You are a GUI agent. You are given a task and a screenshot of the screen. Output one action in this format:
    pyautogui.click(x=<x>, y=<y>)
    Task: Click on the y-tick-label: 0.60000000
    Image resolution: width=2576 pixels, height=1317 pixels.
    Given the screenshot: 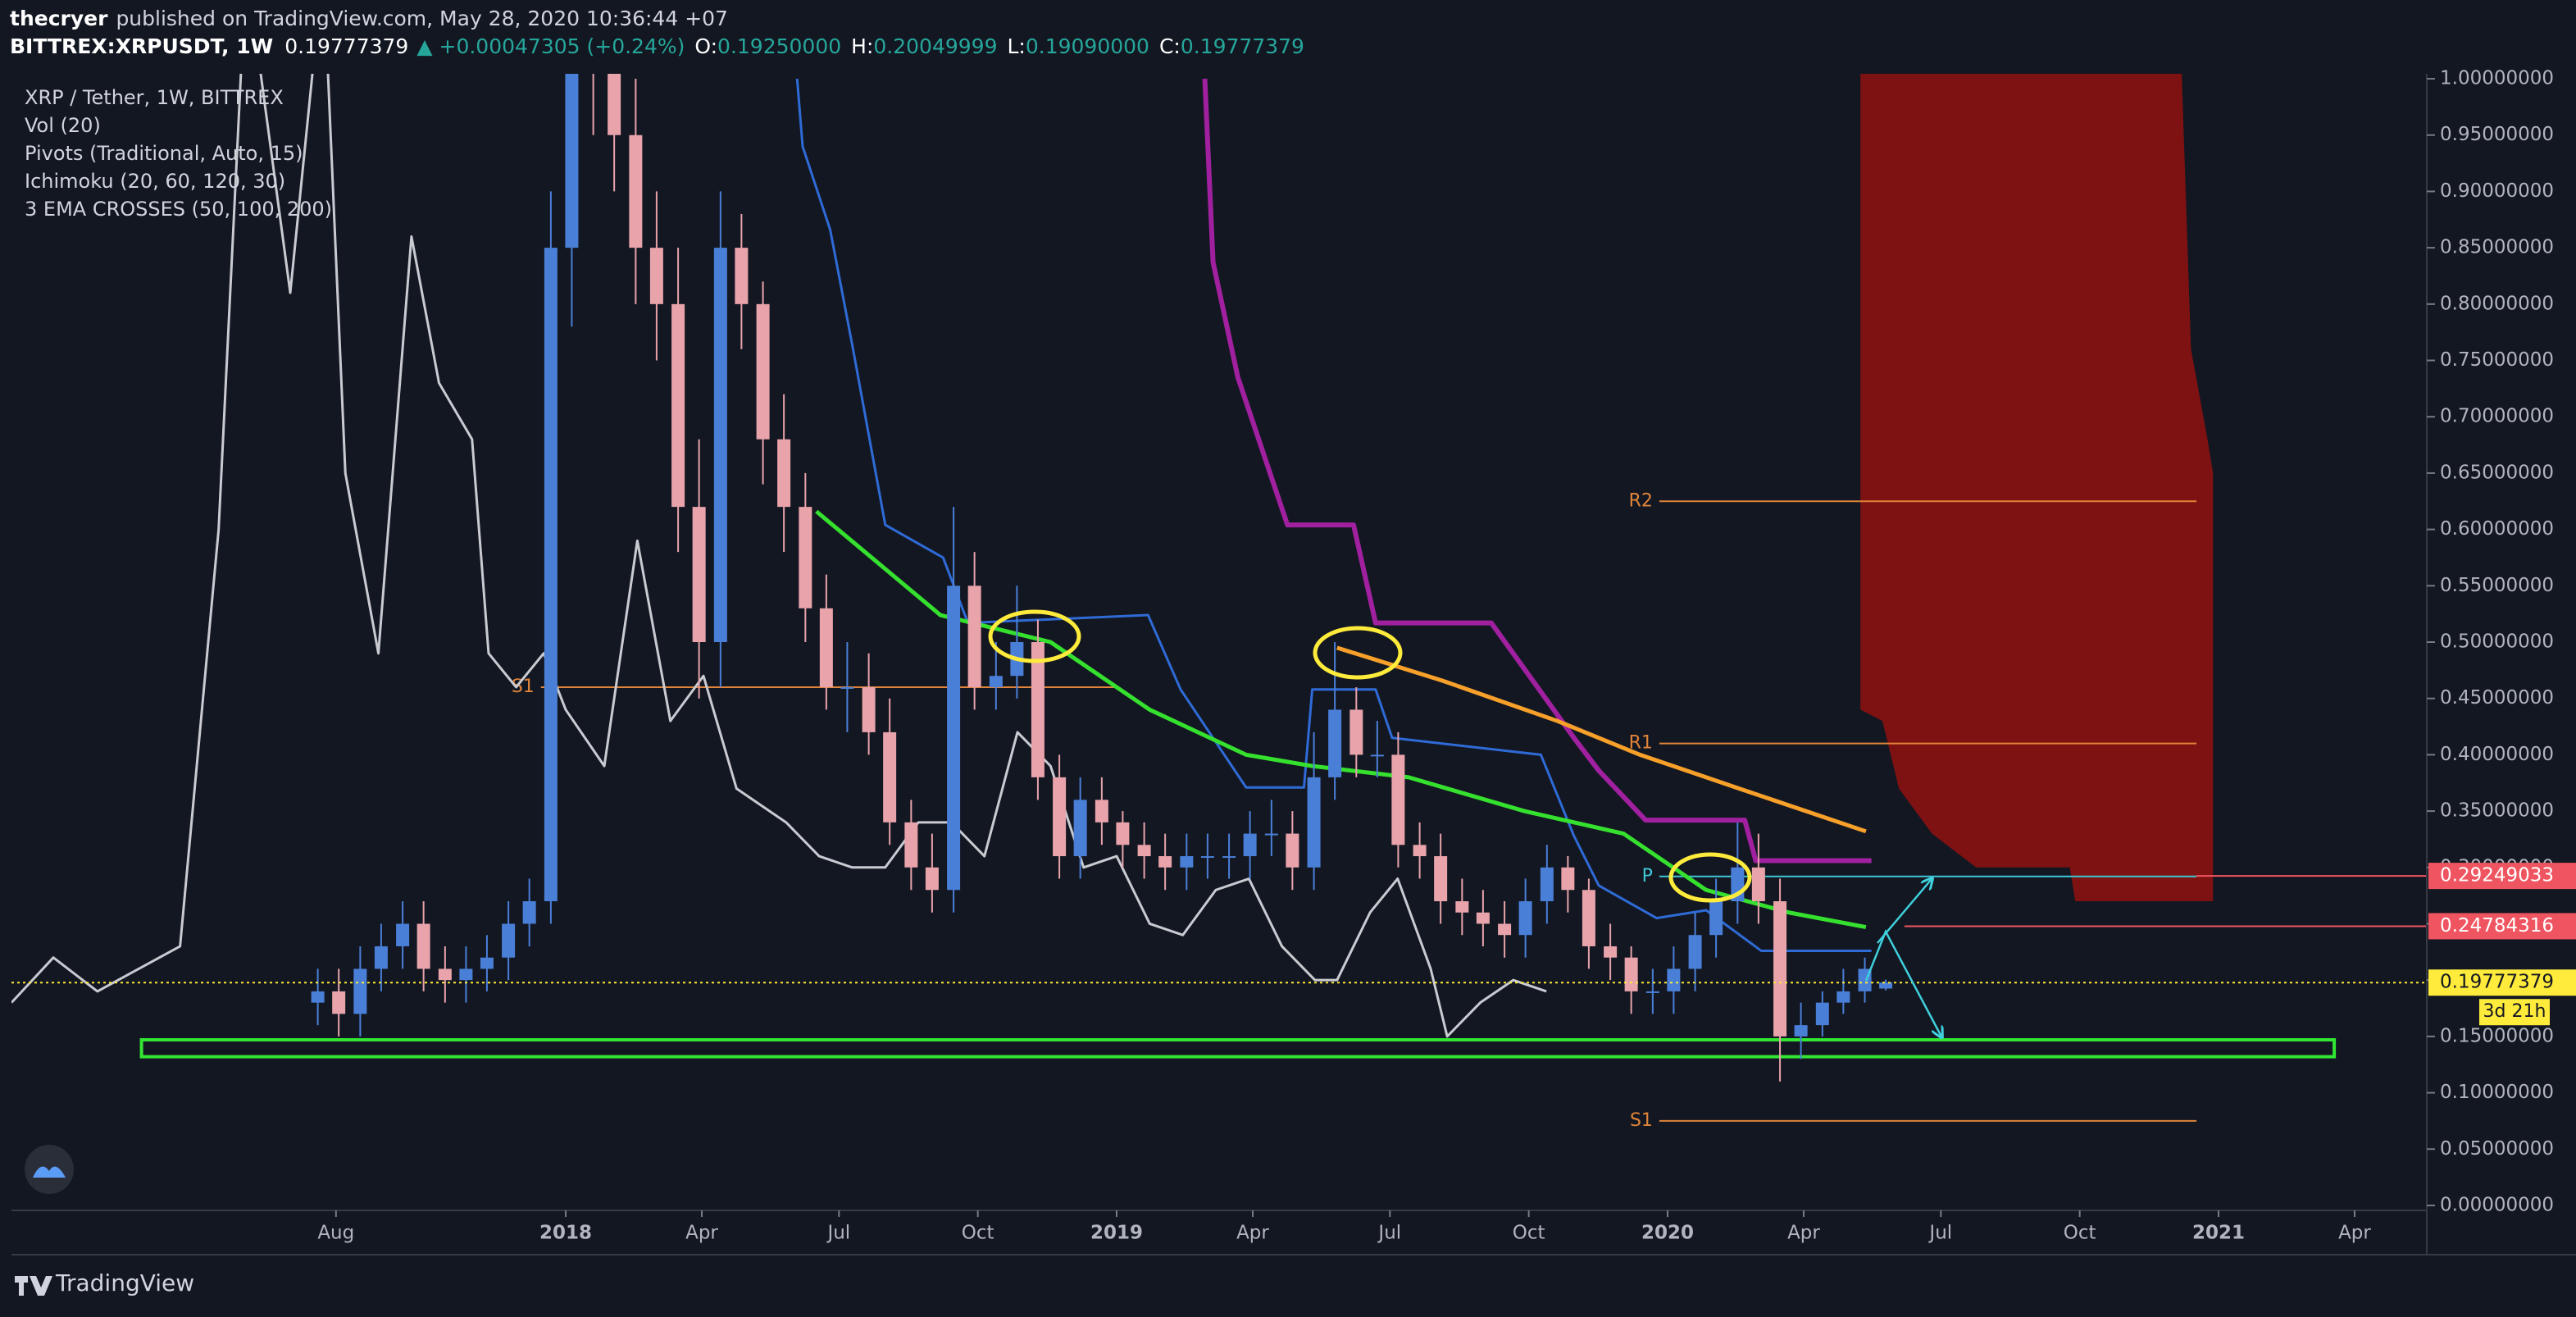 What is the action you would take?
    pyautogui.click(x=2497, y=529)
    